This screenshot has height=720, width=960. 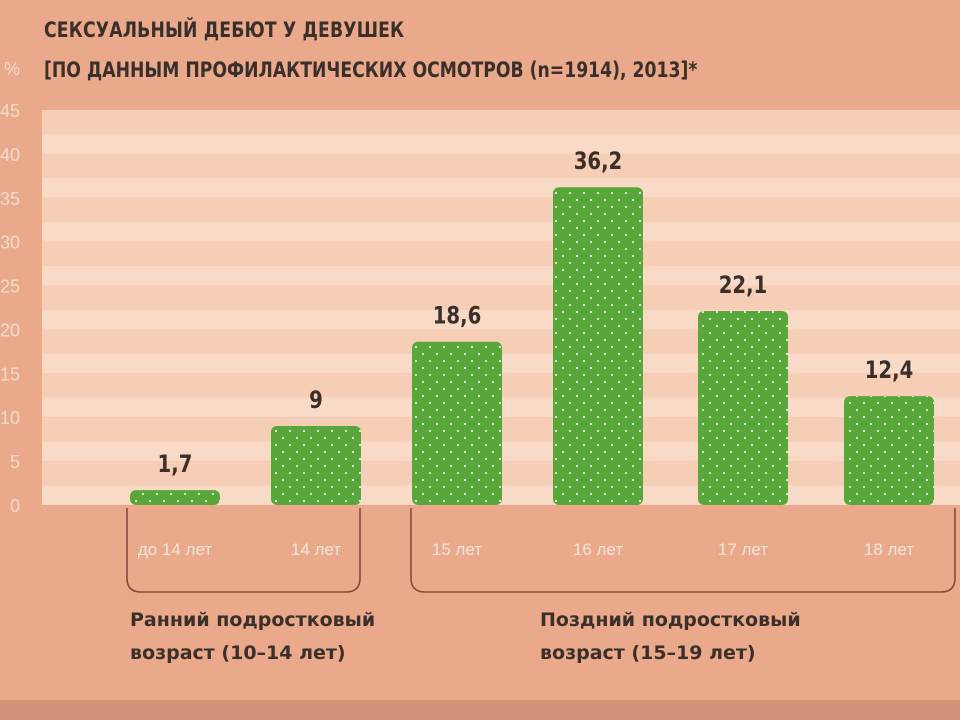 I want to click on y-tick-label: 45, so click(x=10, y=111).